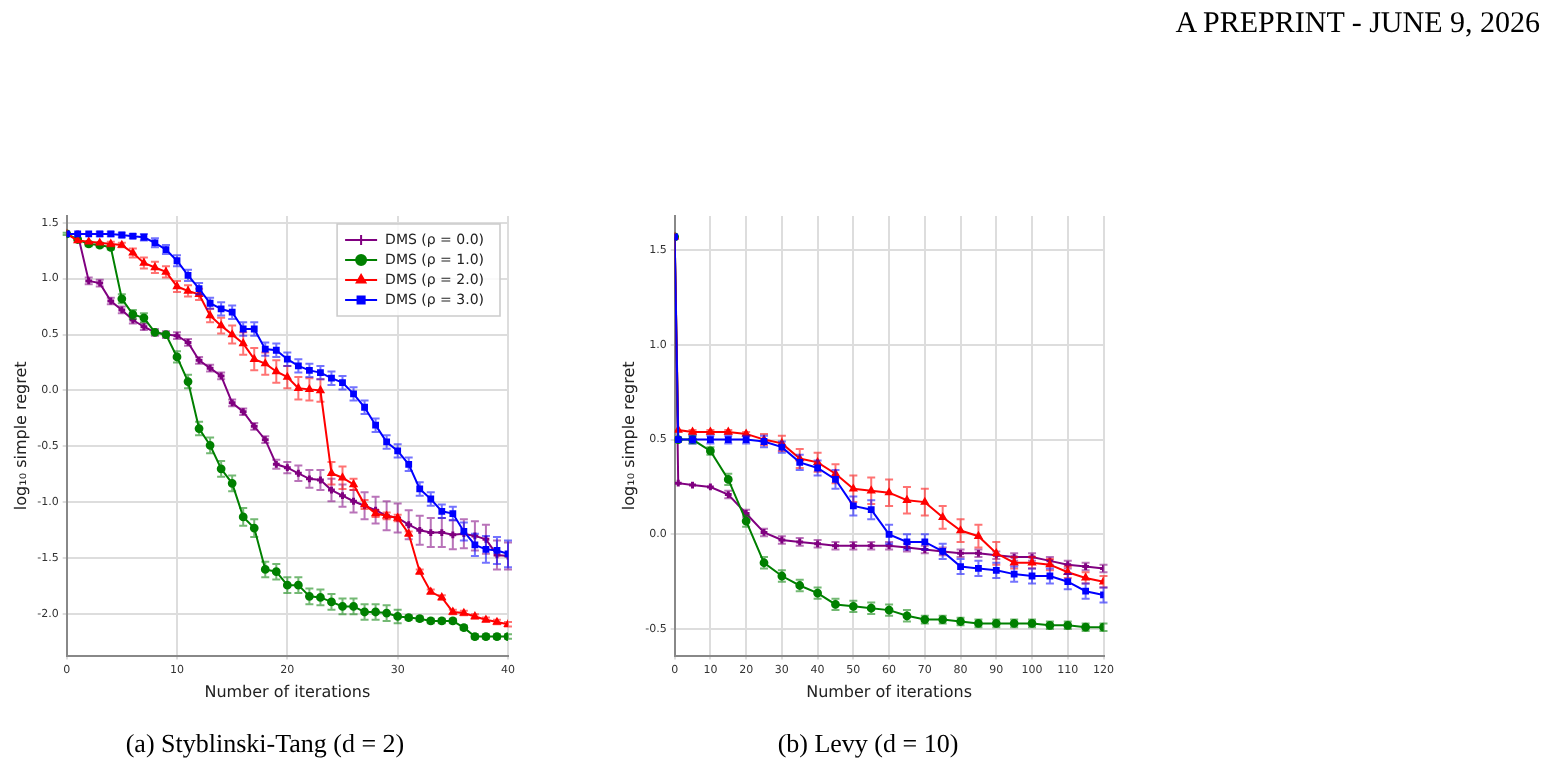  Describe the element at coordinates (1357, 25) in the screenshot. I see `text: A PREPRINT - JUNE 9, 2026` at that location.